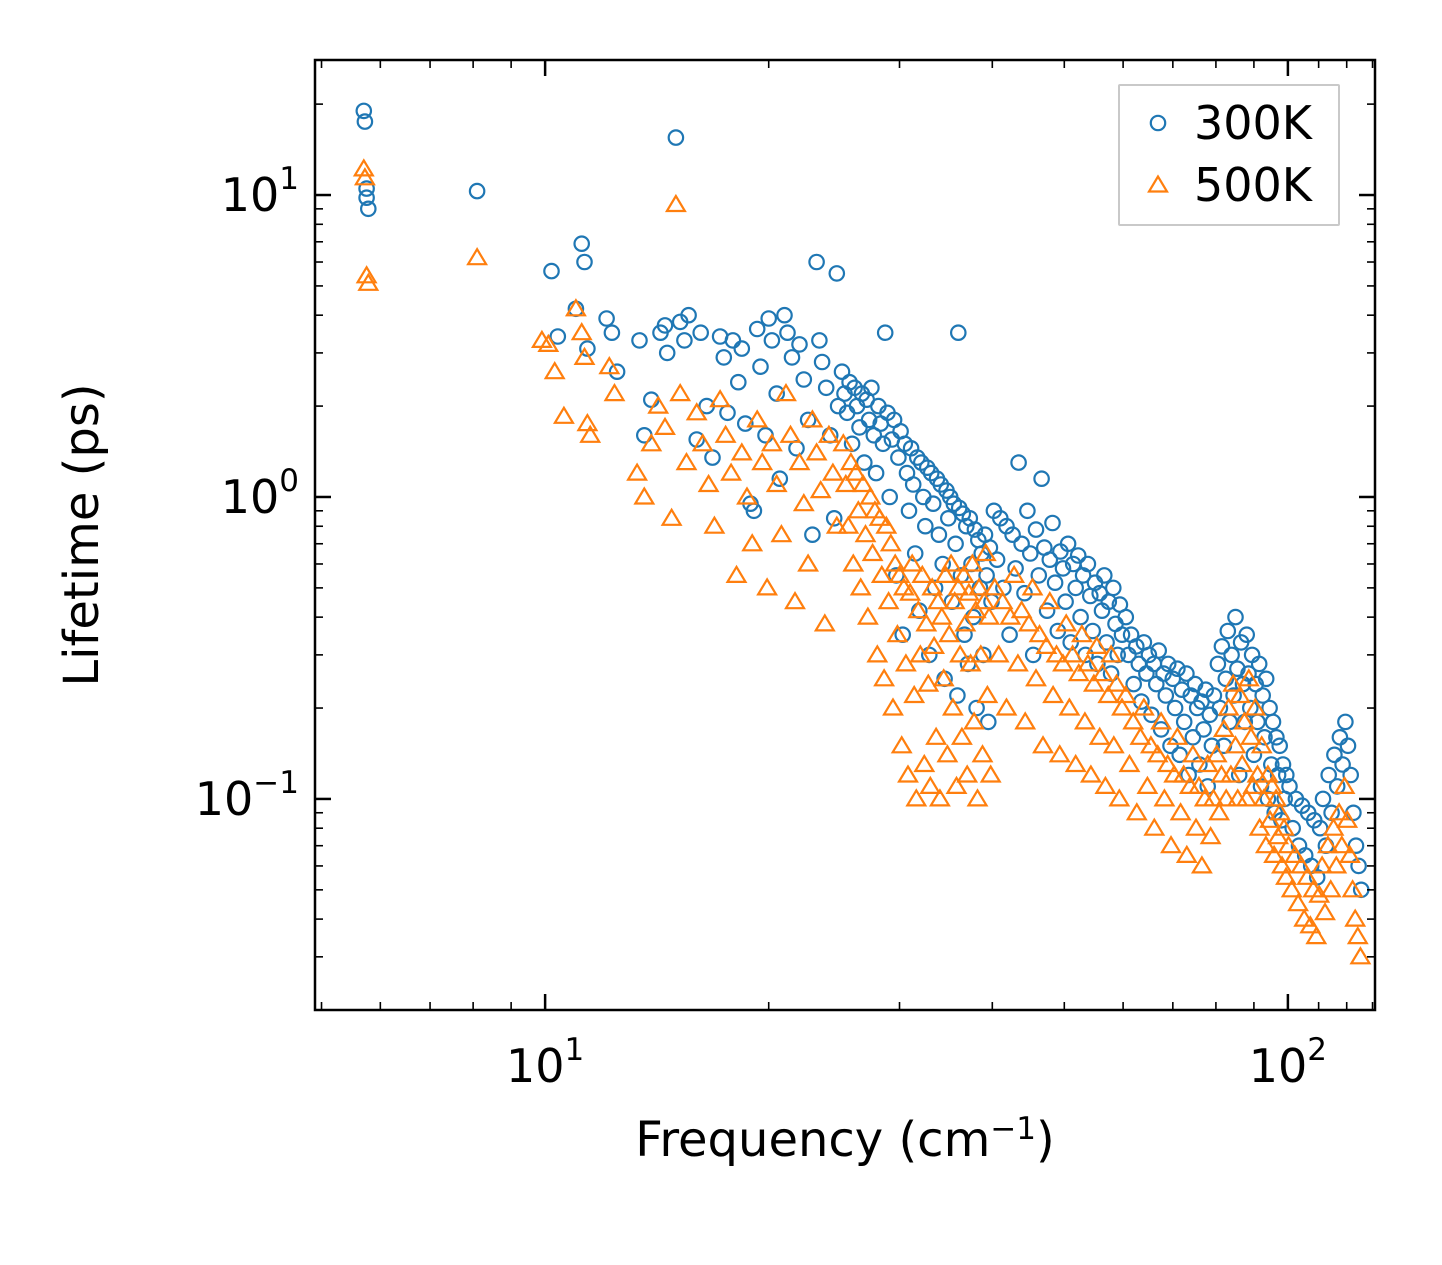 The width and height of the screenshot is (1442, 1265). I want to click on circle-marker-icon, so click(1158, 123).